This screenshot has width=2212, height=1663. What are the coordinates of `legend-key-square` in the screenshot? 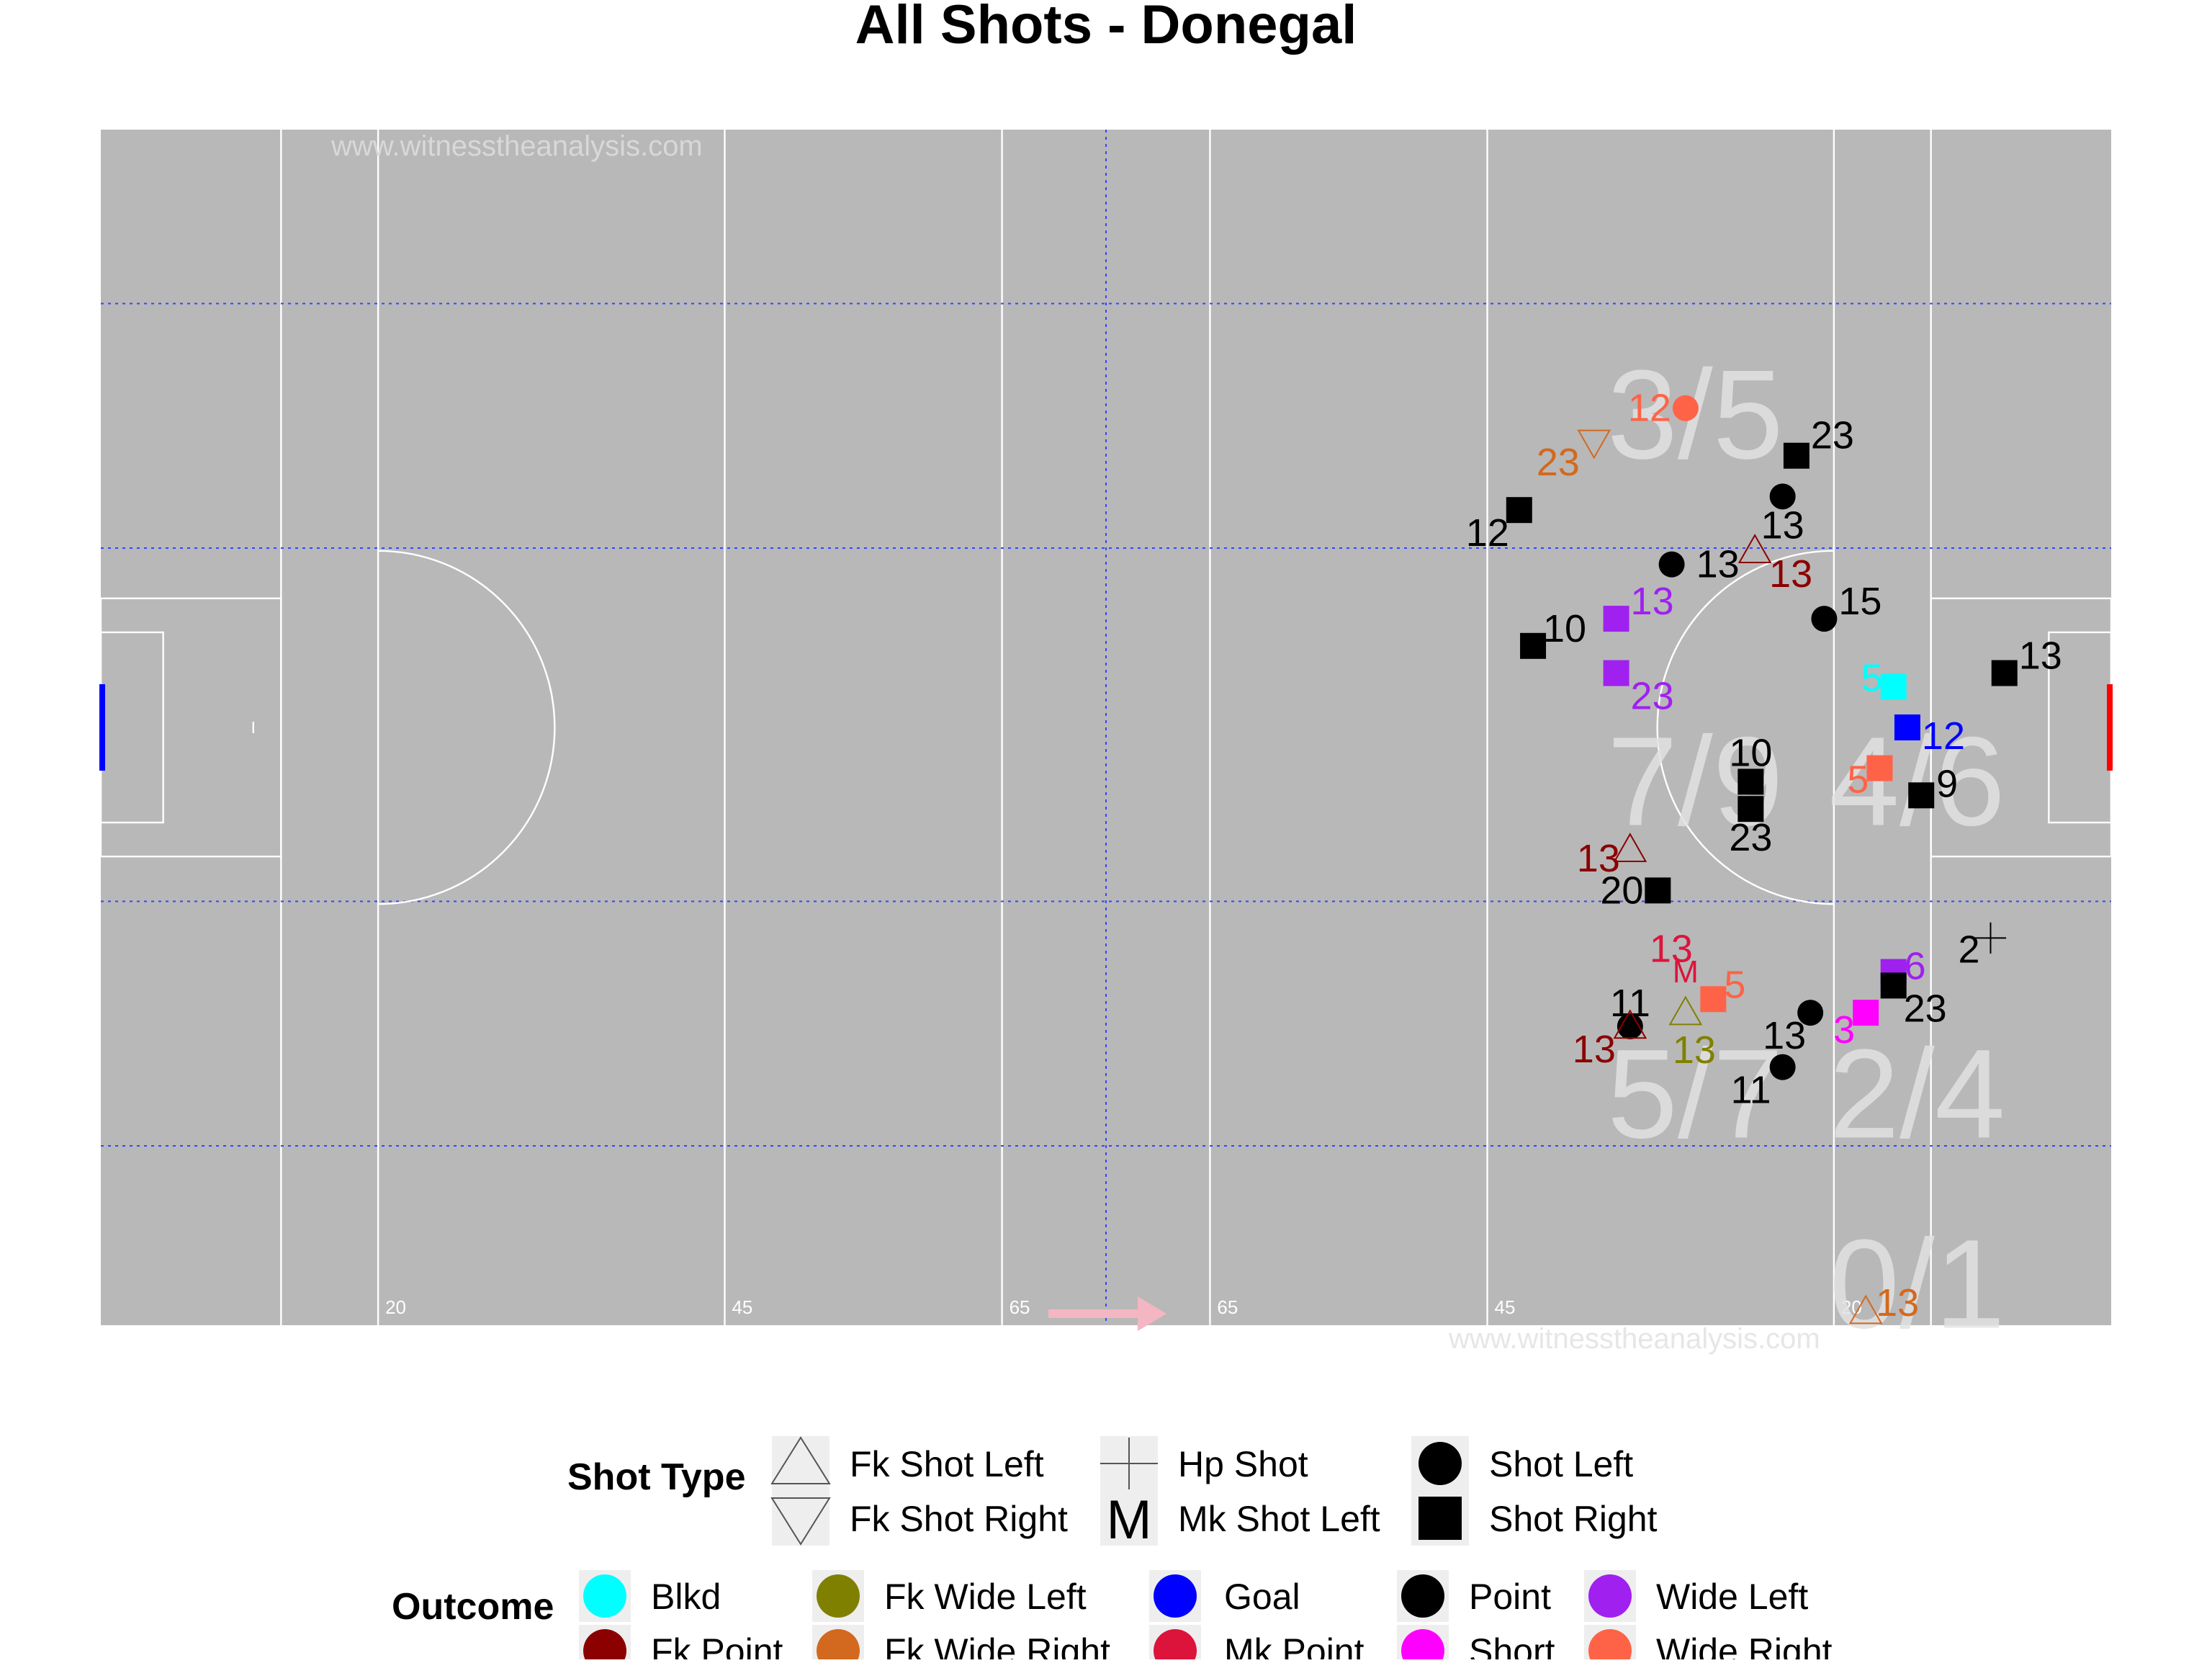 It's located at (1440, 1518).